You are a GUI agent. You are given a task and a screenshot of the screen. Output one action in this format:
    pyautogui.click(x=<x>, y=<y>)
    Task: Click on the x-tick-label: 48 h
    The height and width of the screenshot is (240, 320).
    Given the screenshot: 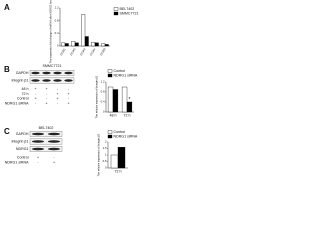 What is the action you would take?
    pyautogui.click(x=113, y=115)
    